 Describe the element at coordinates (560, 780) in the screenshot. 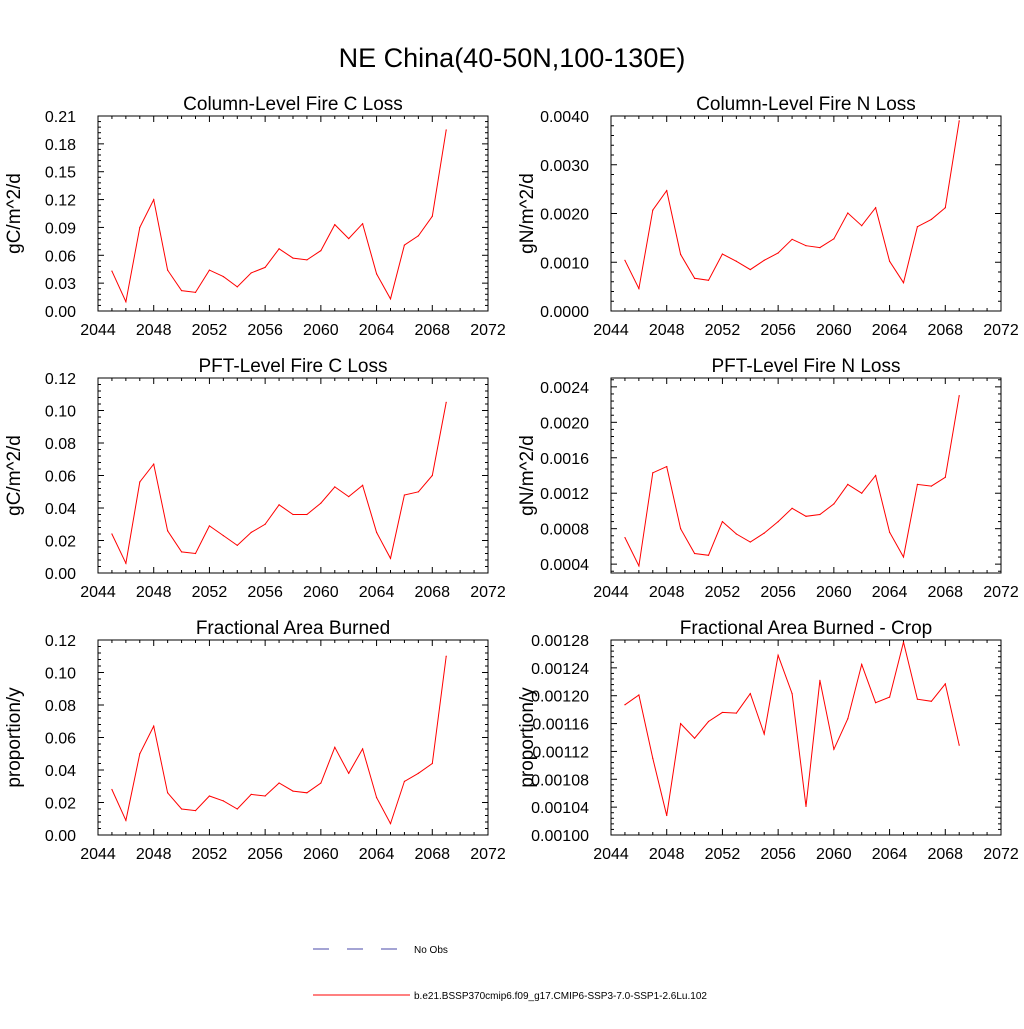

I see `y-tick-label: 0.00108` at that location.